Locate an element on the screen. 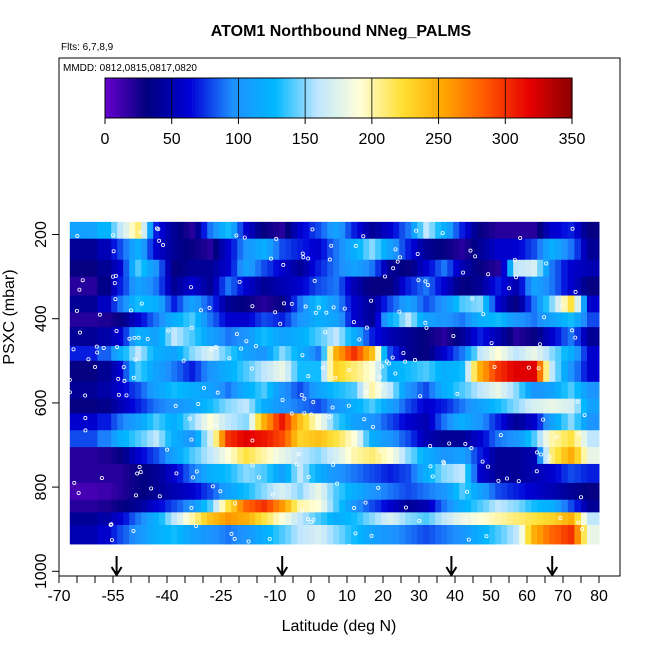 The image size is (650, 650). x-axis-label: Latitude (deg N) is located at coordinates (339, 626).